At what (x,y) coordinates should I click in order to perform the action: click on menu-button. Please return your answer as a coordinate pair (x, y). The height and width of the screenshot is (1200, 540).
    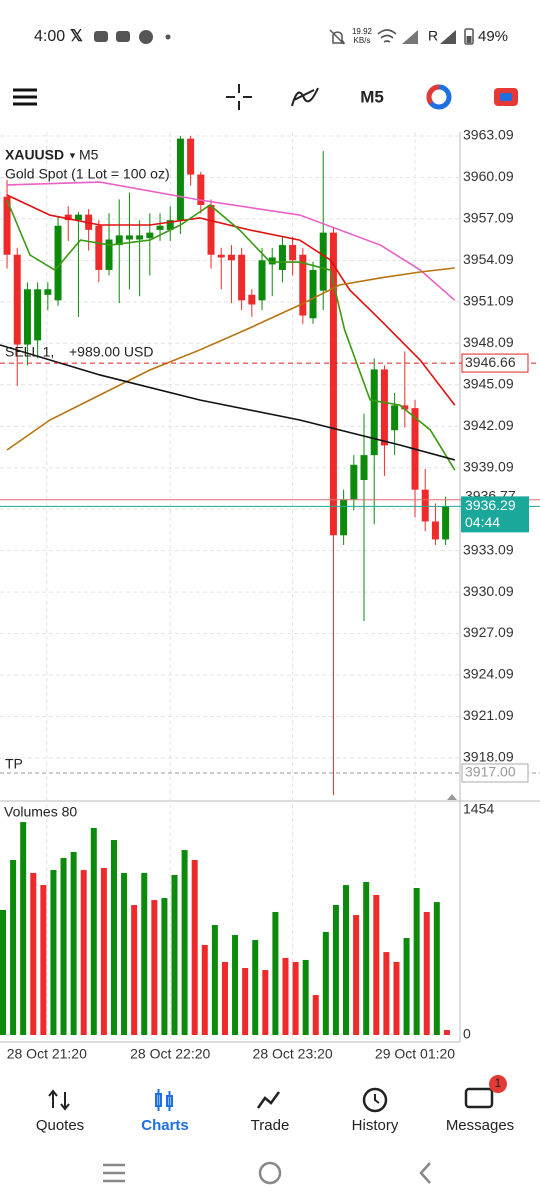
    Looking at the image, I should click on (25, 97).